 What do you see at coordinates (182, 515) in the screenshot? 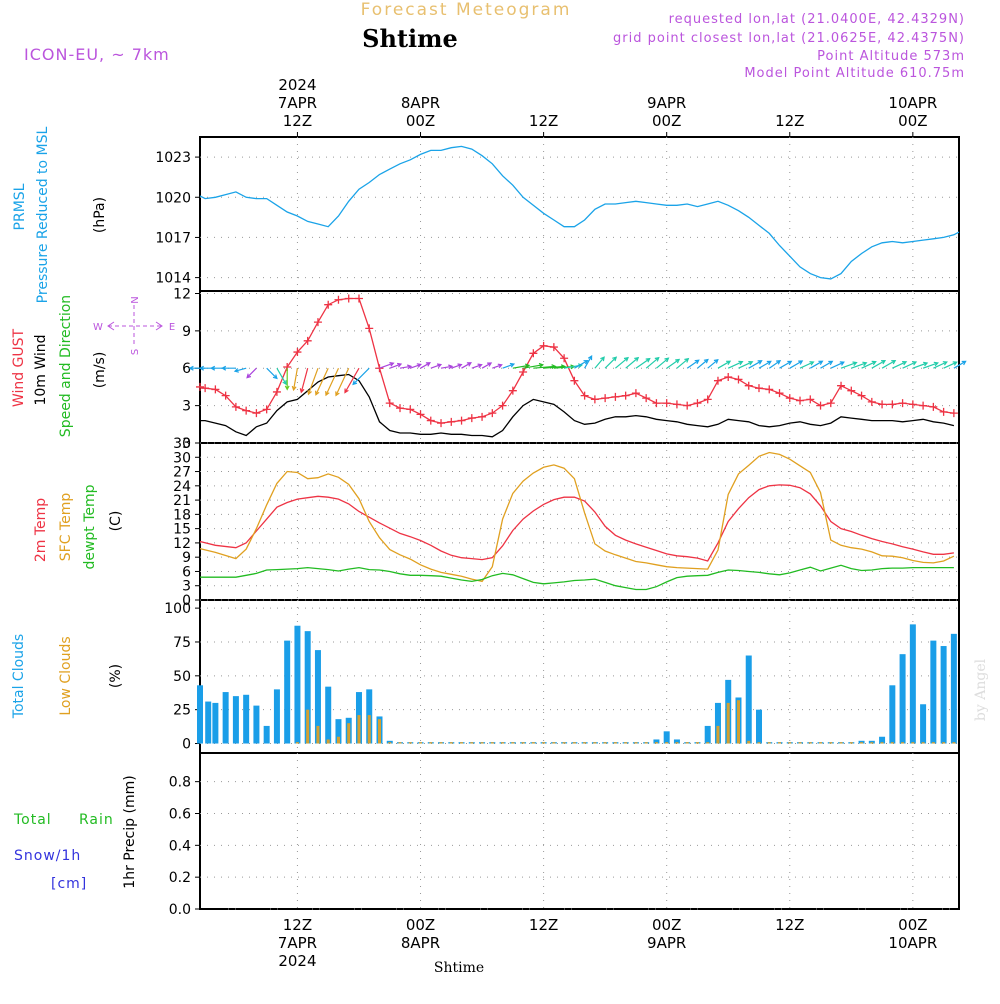
I see `y-tick-label: 18` at bounding box center [182, 515].